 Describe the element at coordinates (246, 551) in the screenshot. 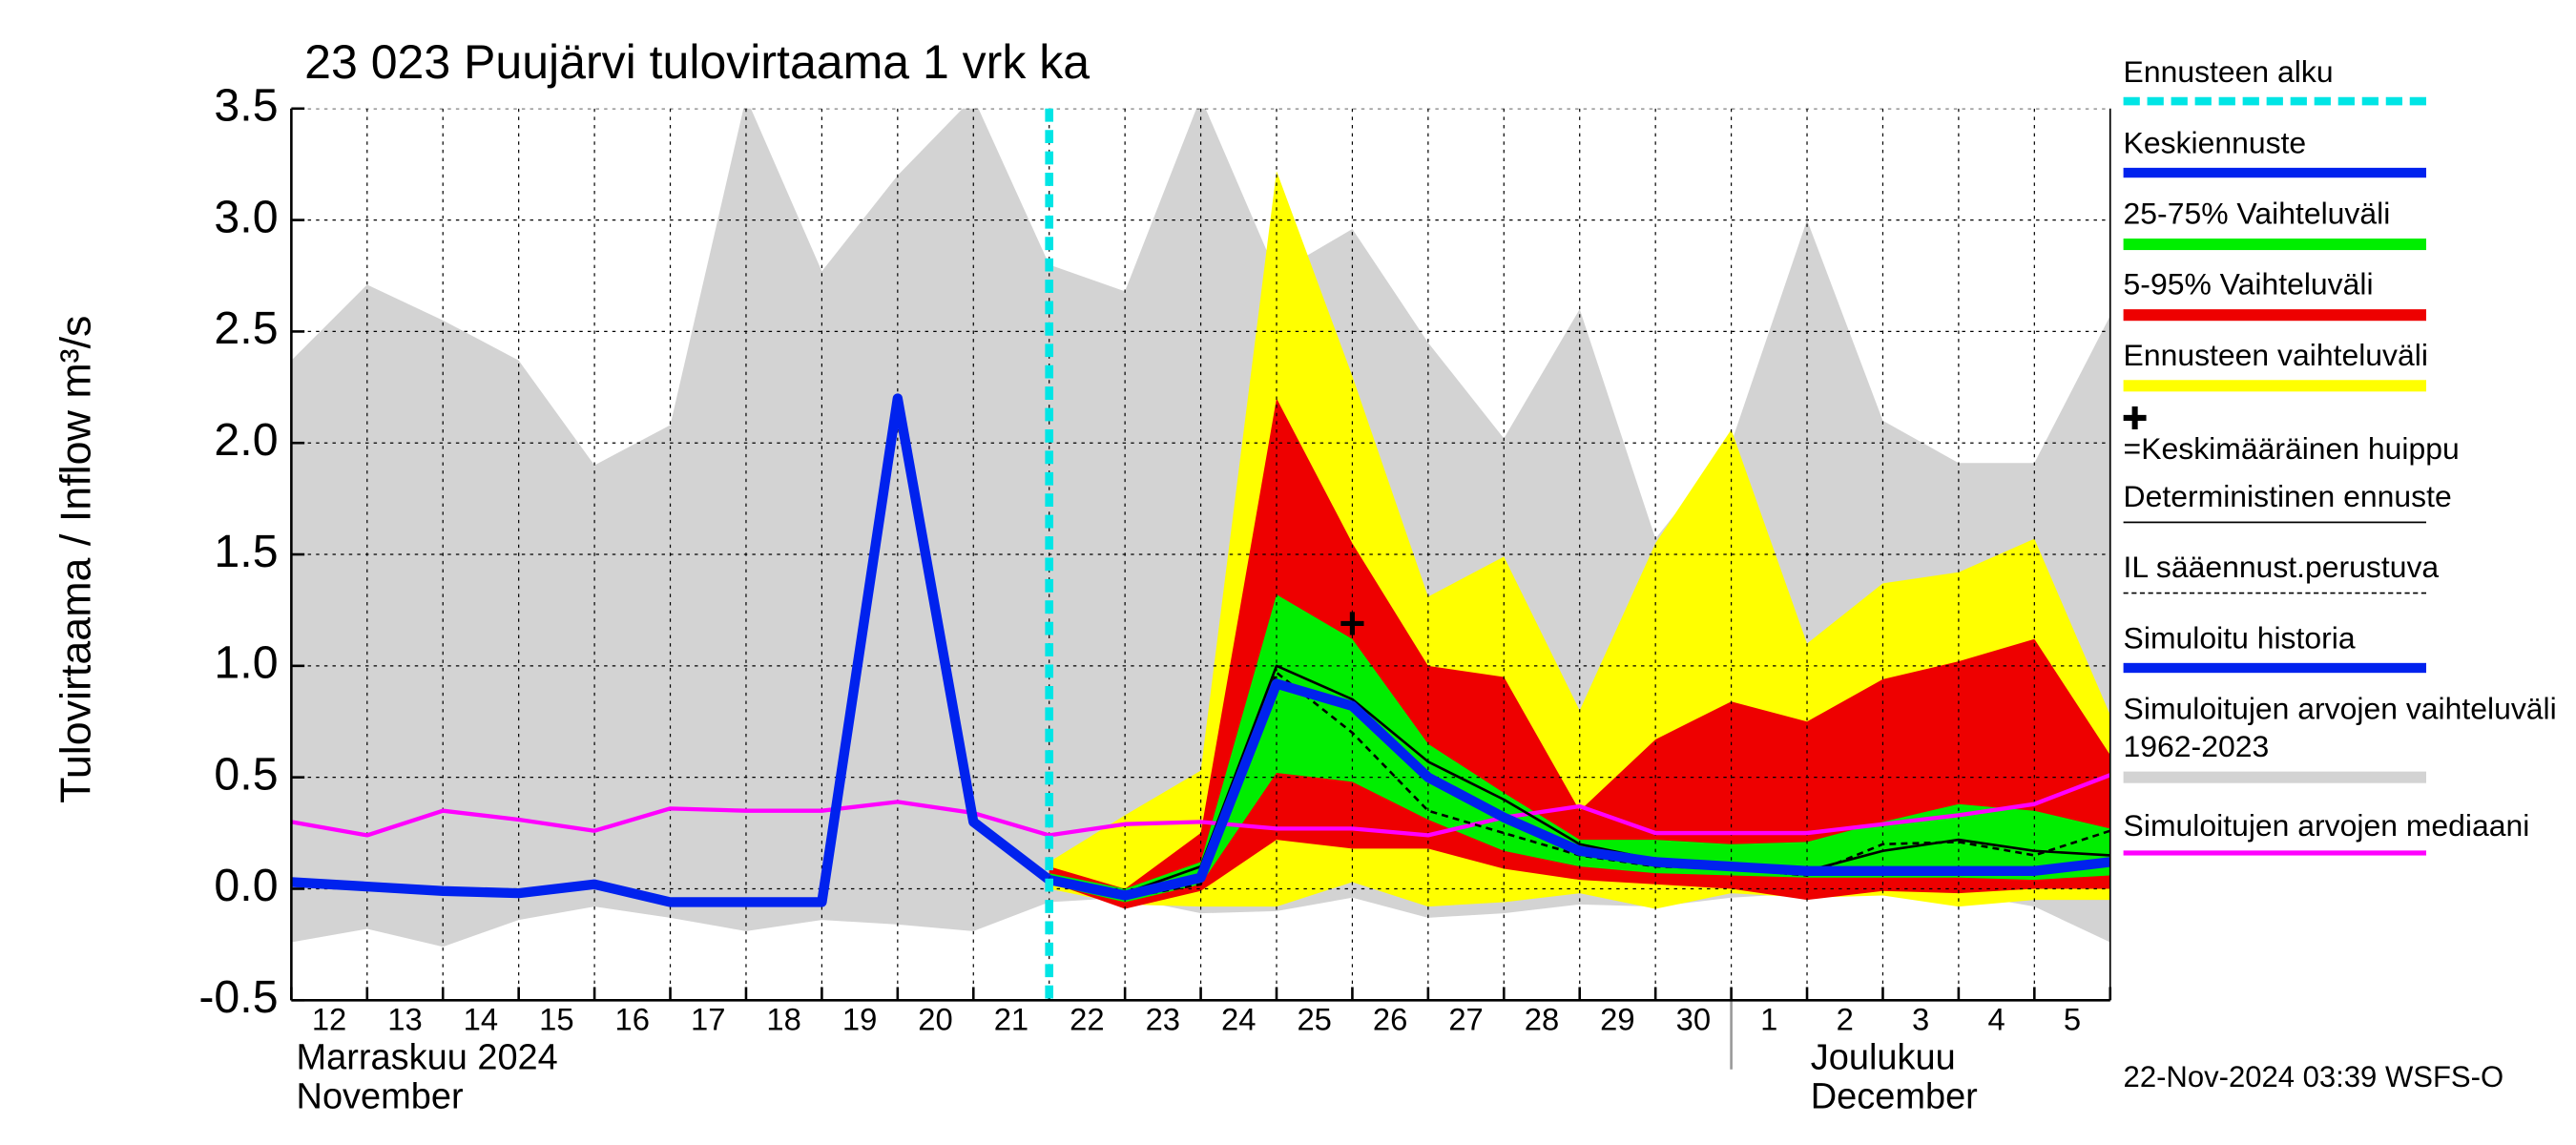

I see `y-tick-label: 1.5` at that location.